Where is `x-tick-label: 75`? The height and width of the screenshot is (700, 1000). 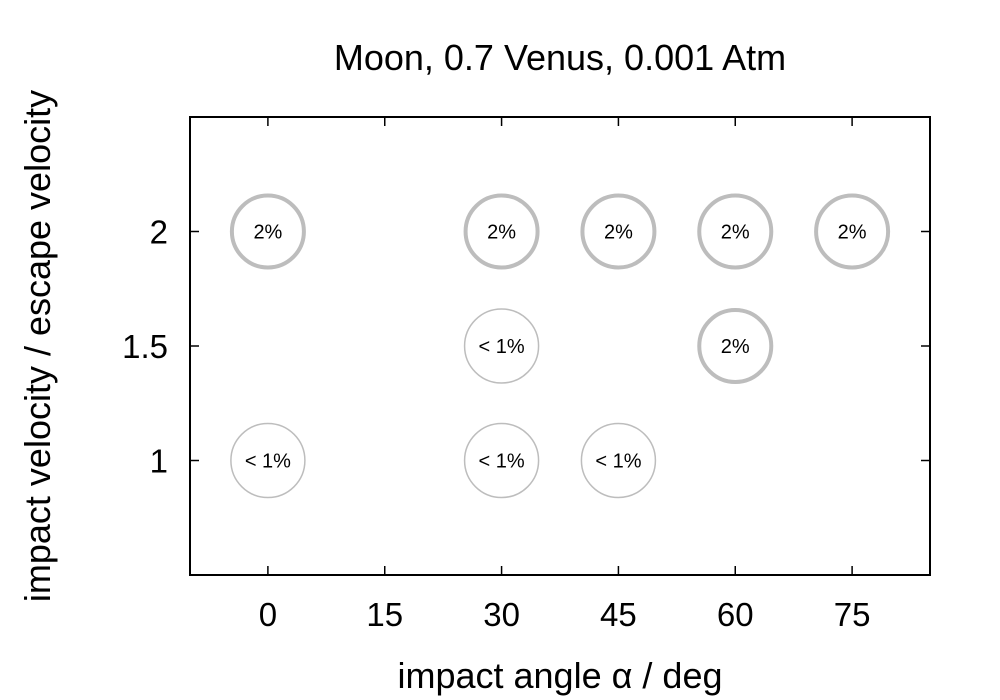
x-tick-label: 75 is located at coordinates (852, 614).